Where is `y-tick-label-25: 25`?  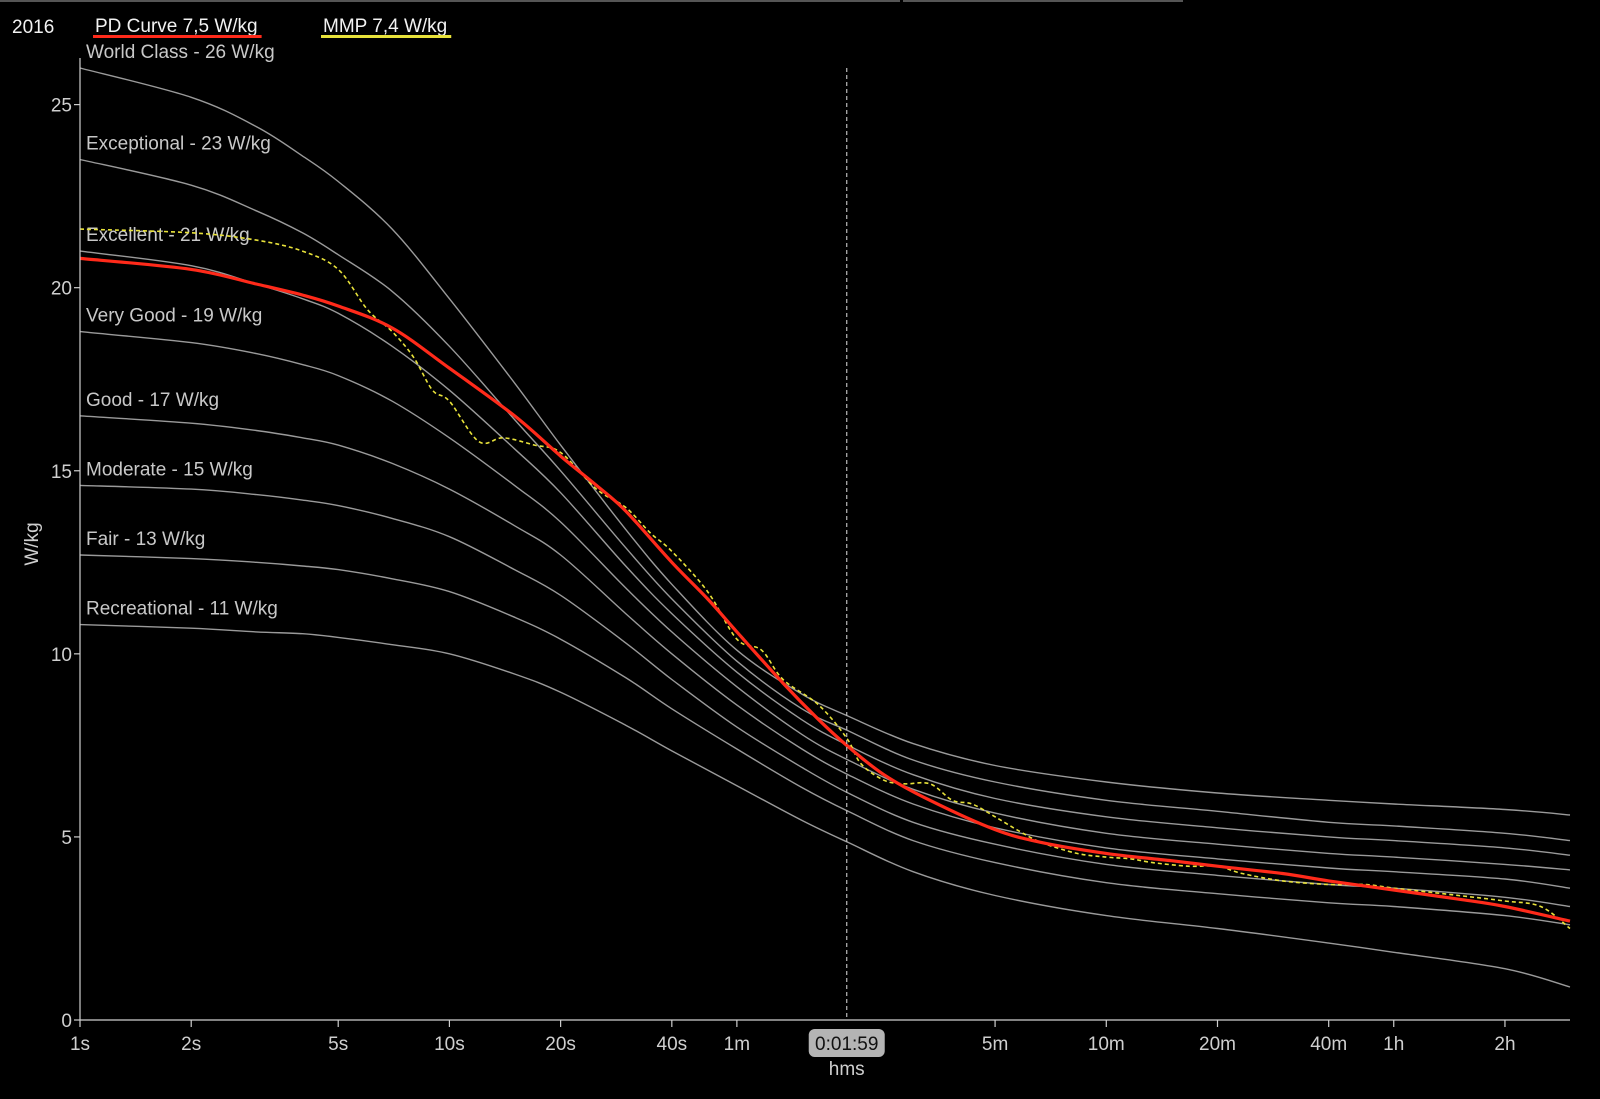
y-tick-label-25: 25 is located at coordinates (61, 106).